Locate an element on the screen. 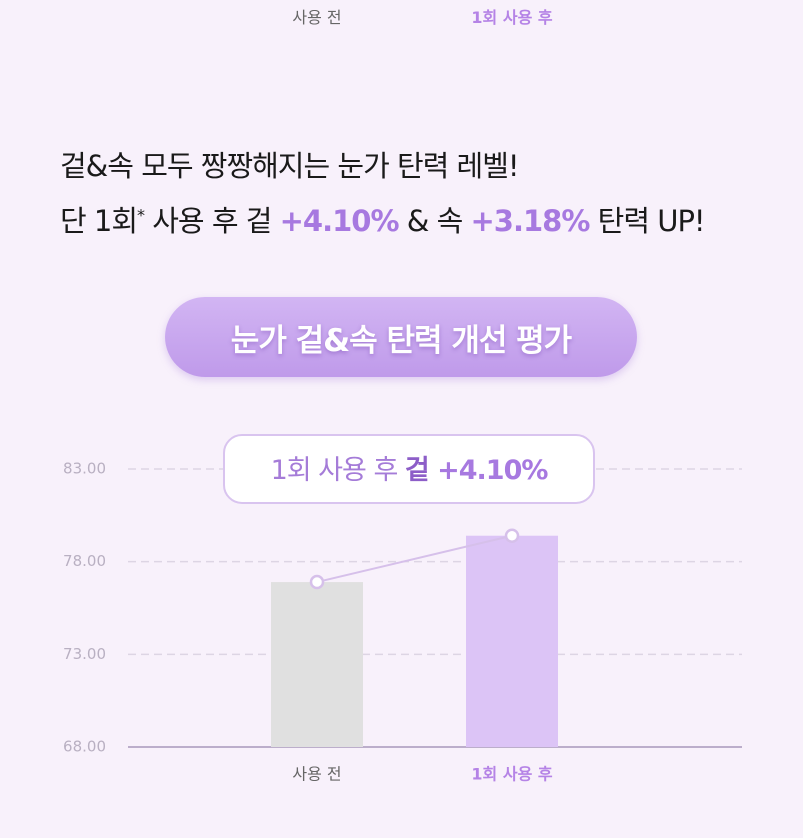  headline: 겉&속 모두 짱짱해지는 눈가 탄력 레벨! is located at coordinates (290, 166).